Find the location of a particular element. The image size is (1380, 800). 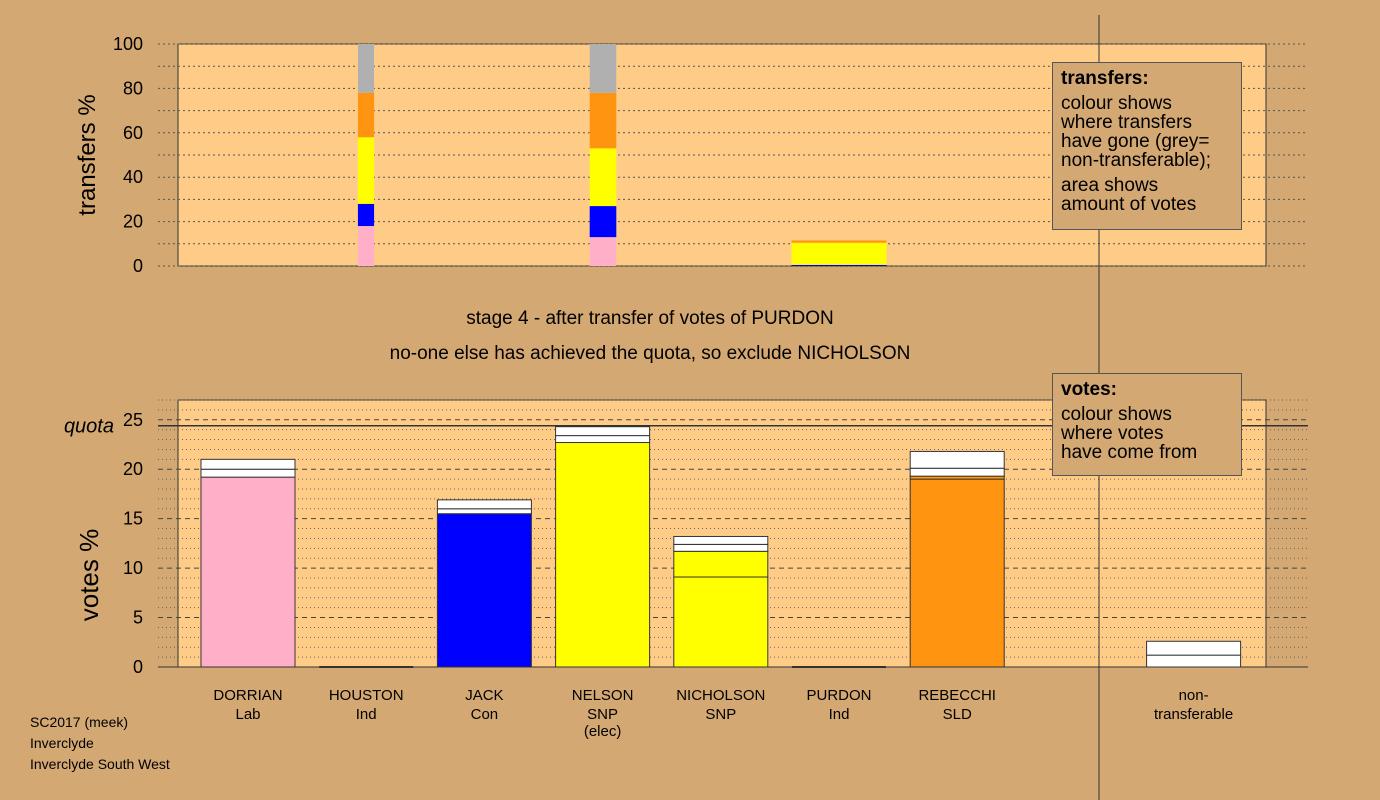

candidate-name-label: NICHOLSON is located at coordinates (720, 695).